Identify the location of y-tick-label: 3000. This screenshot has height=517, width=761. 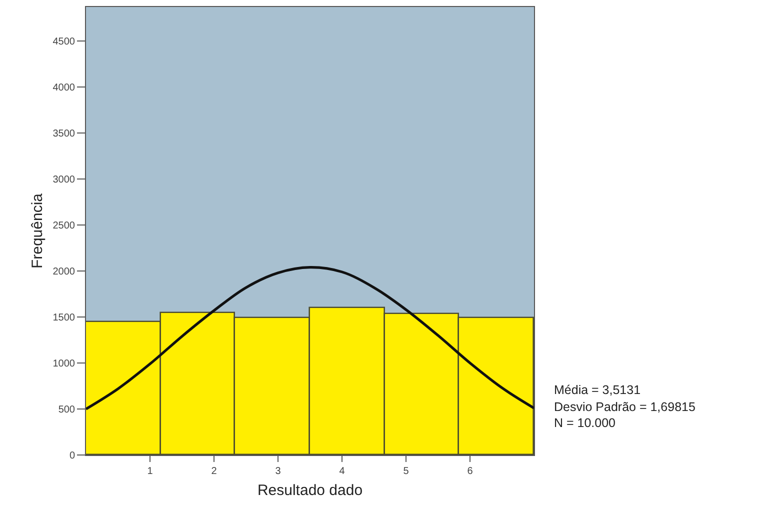
(64, 180).